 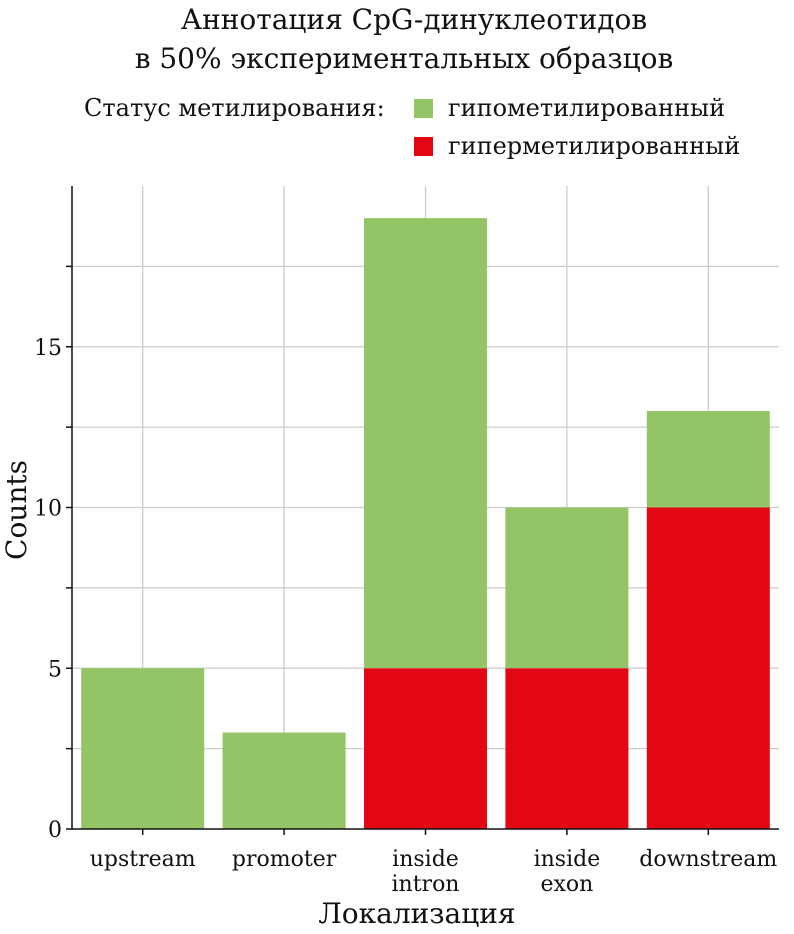 I want to click on x-axis-title: Локализация, so click(x=416, y=913).